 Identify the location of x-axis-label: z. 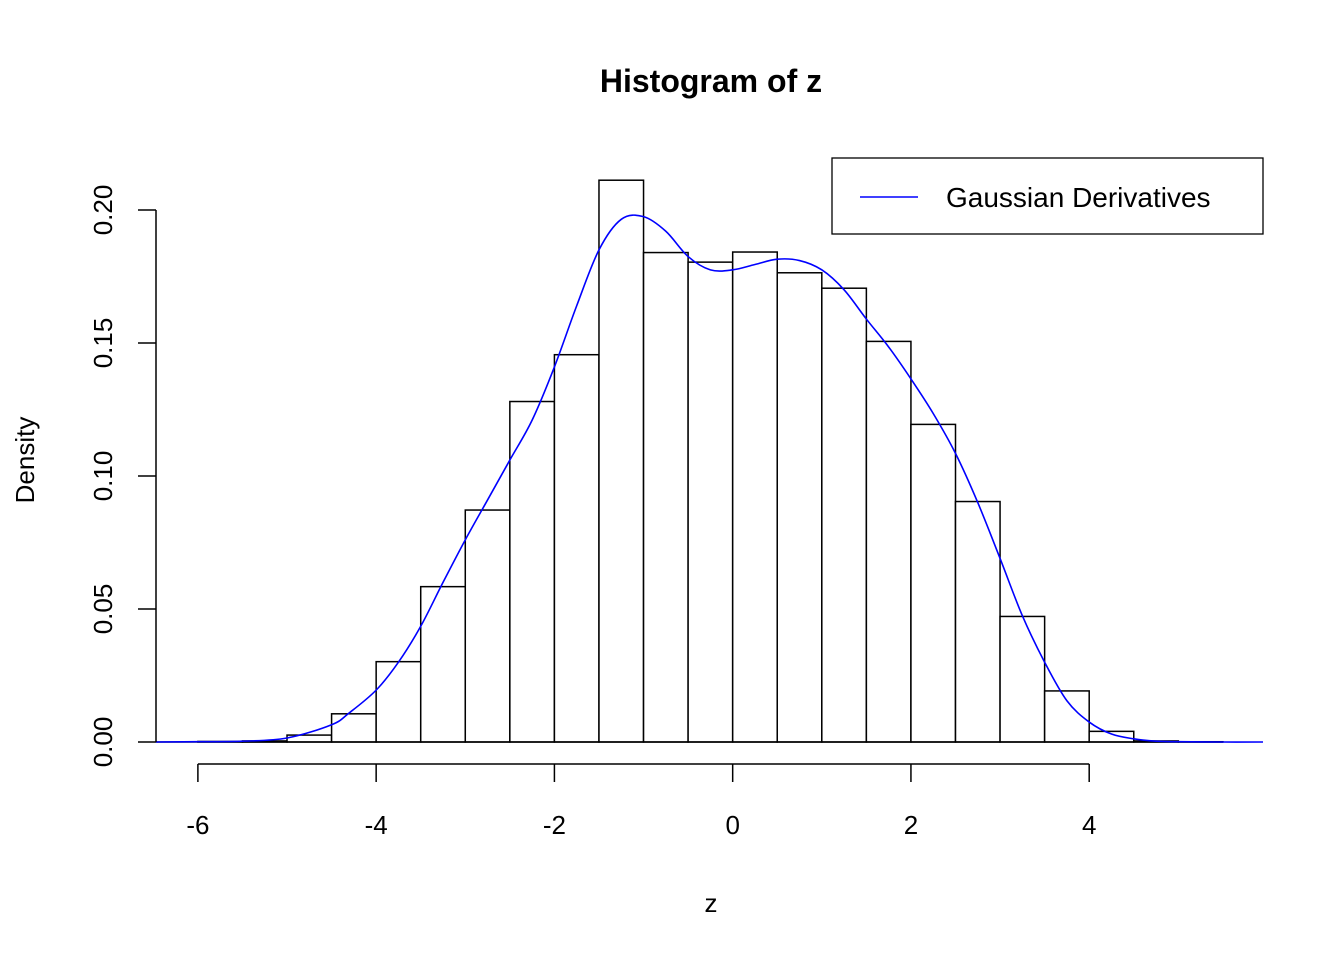
(711, 903).